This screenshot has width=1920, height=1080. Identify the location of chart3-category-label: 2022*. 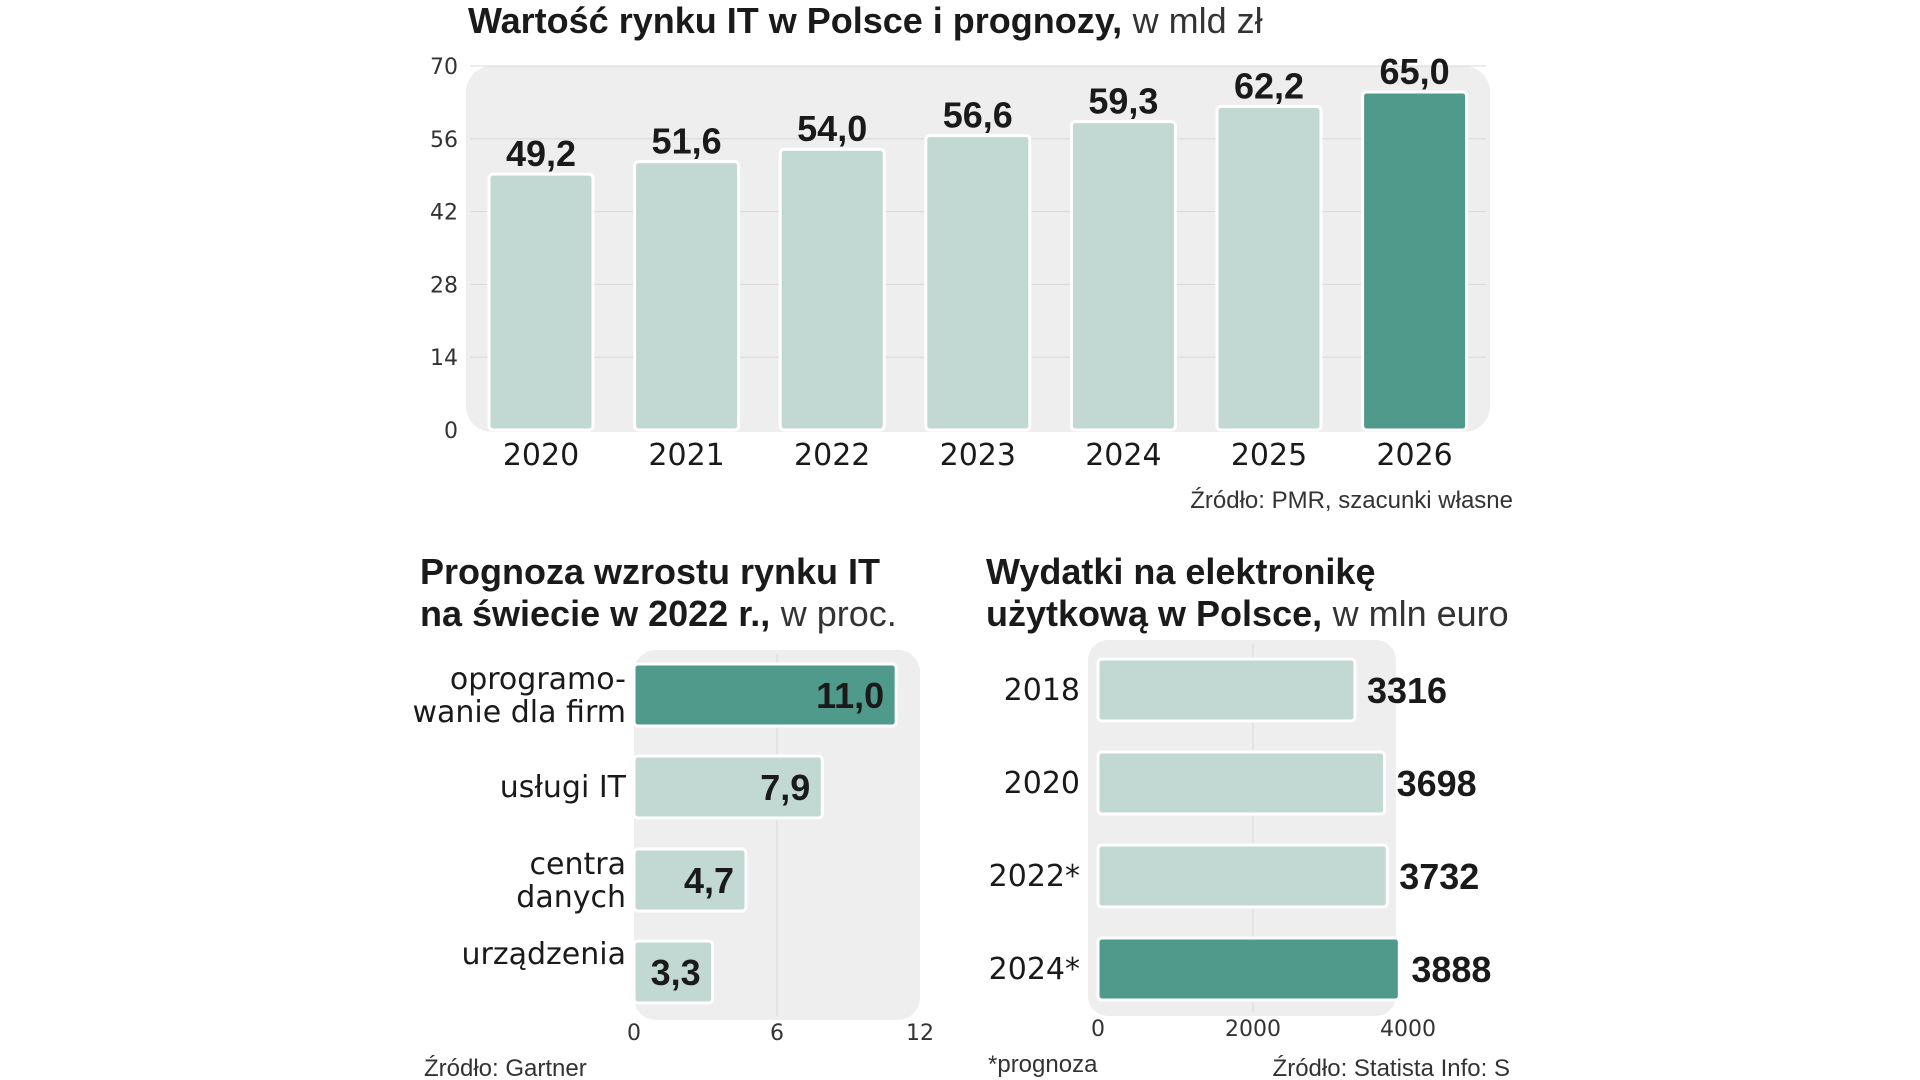
(1034, 876).